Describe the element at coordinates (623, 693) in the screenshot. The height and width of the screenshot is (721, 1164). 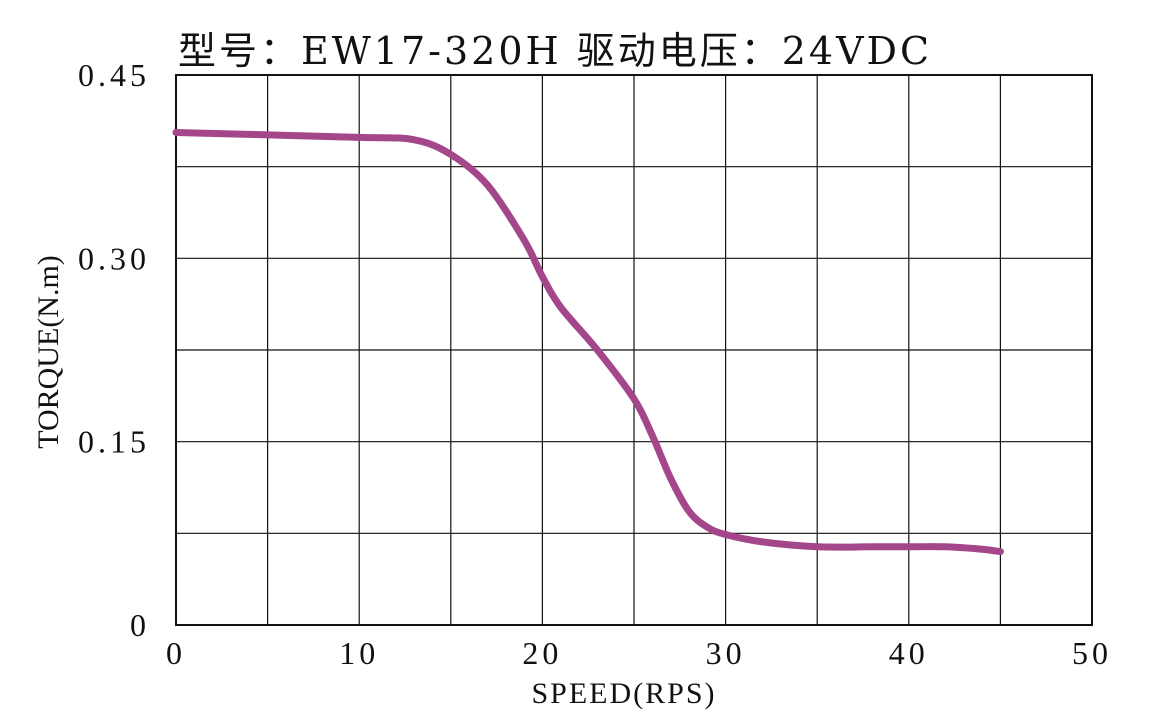
I see `x-axis-label: SPEED(RPS)` at that location.